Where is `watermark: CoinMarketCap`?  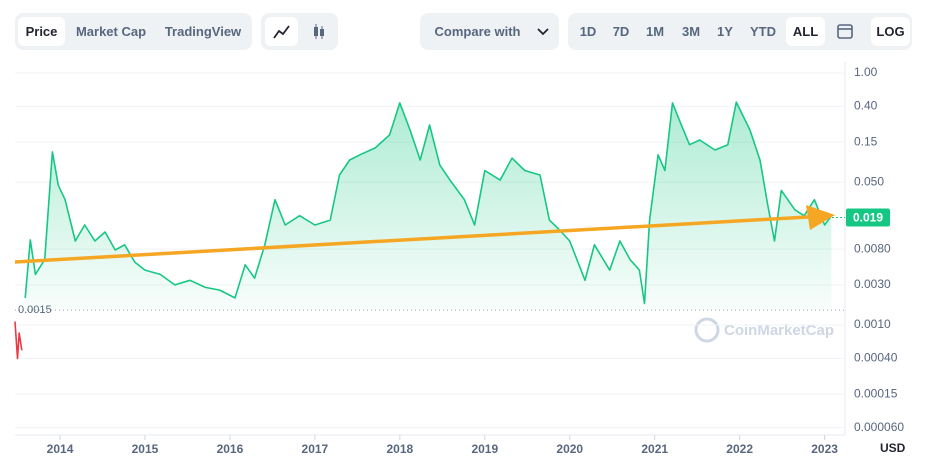 watermark: CoinMarketCap is located at coordinates (764, 330).